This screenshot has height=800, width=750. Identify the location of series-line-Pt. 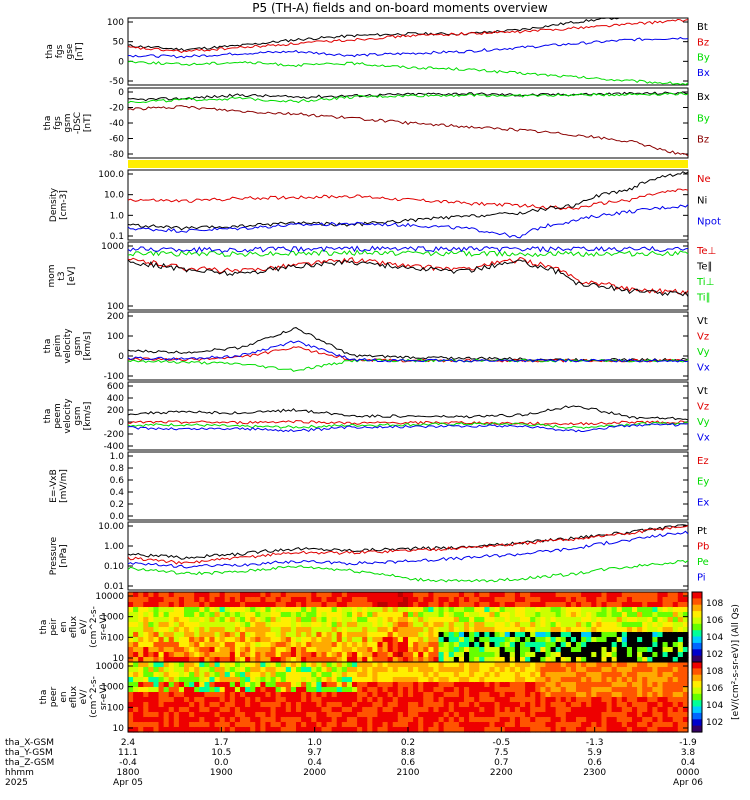
(408, 542).